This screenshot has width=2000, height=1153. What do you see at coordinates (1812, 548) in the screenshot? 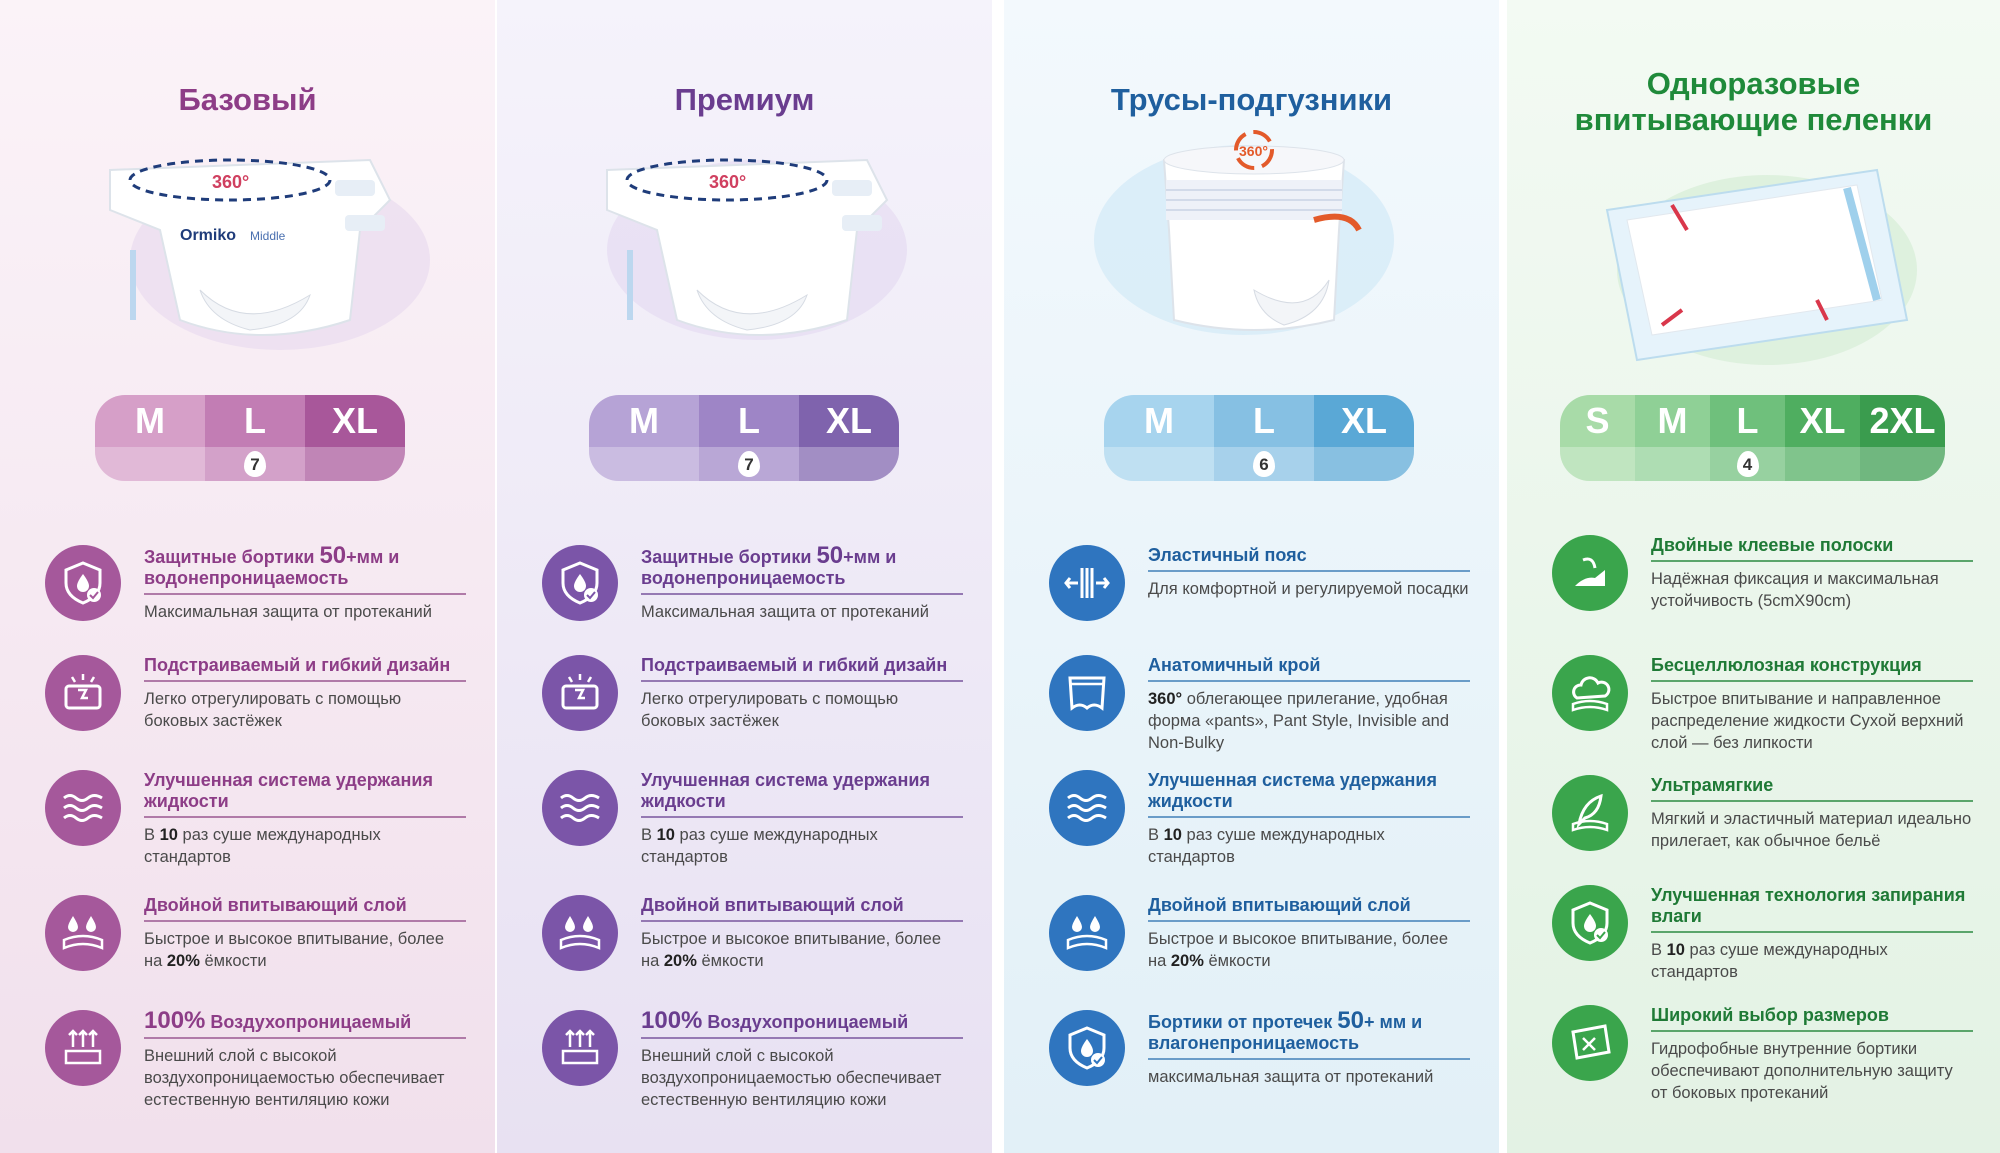
I see `feature-title: Двойные клеевые полоски` at bounding box center [1812, 548].